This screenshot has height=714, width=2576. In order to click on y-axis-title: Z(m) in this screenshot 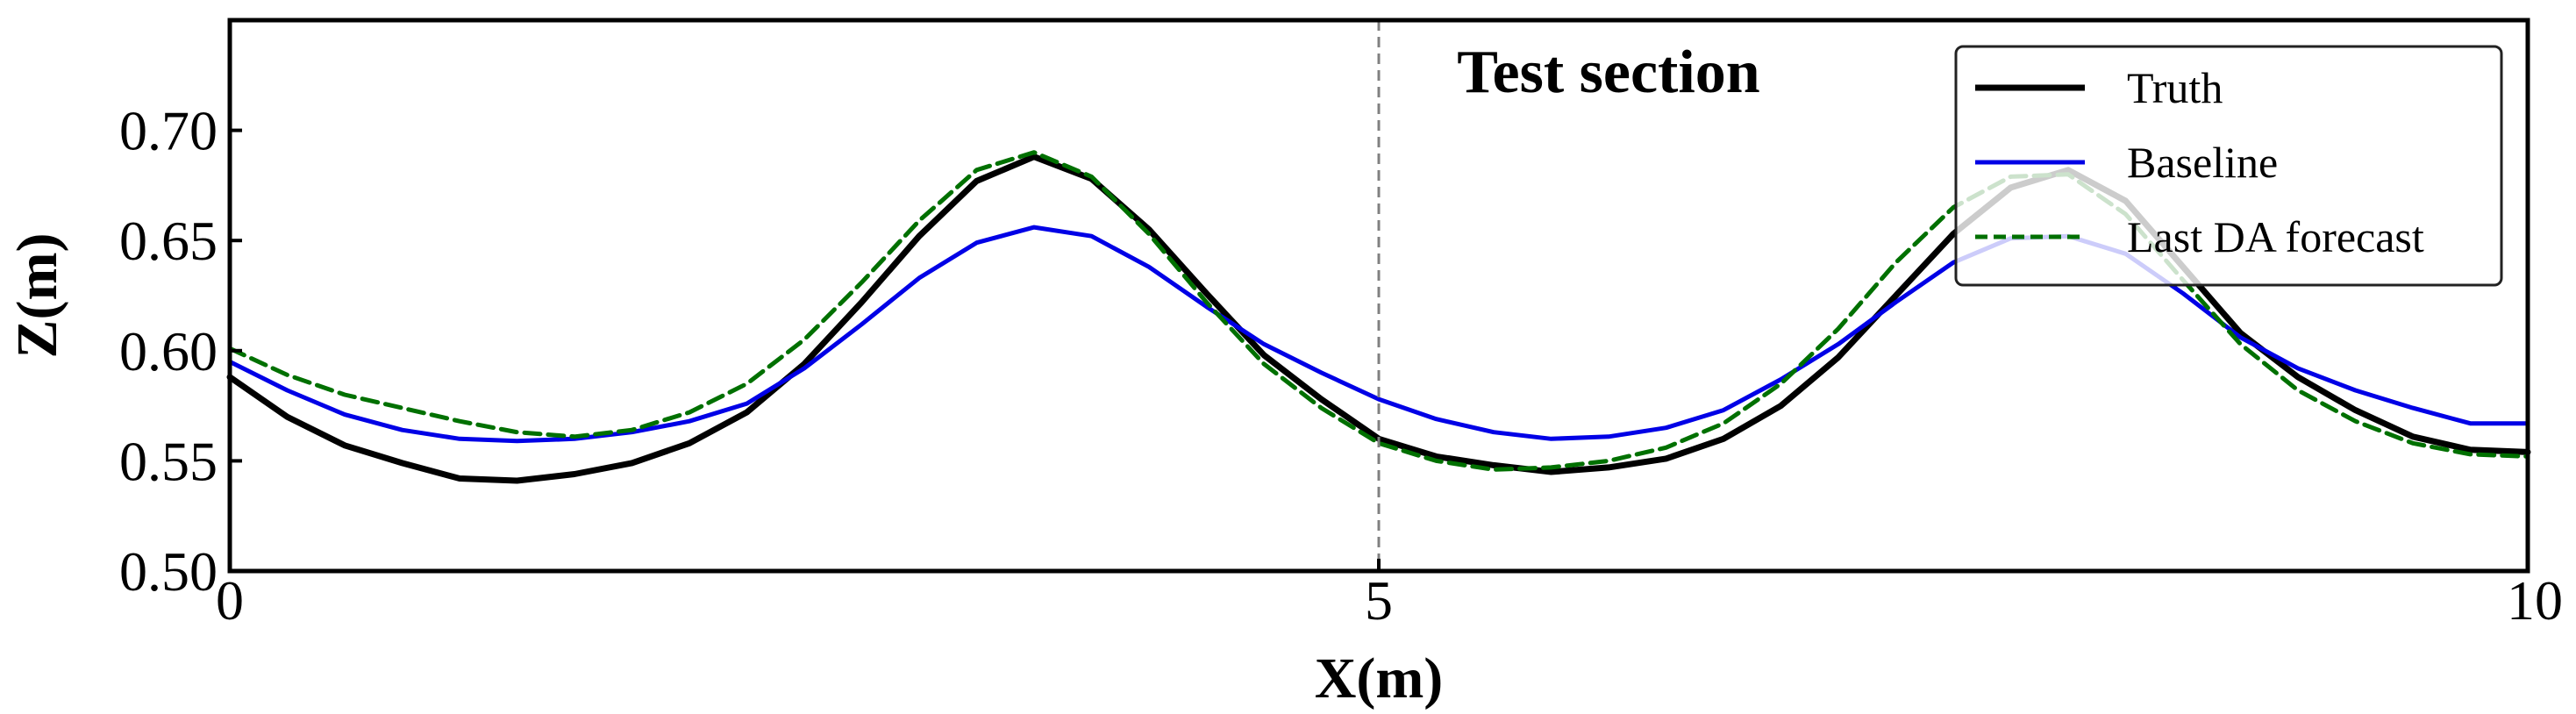, I will do `click(37, 296)`.